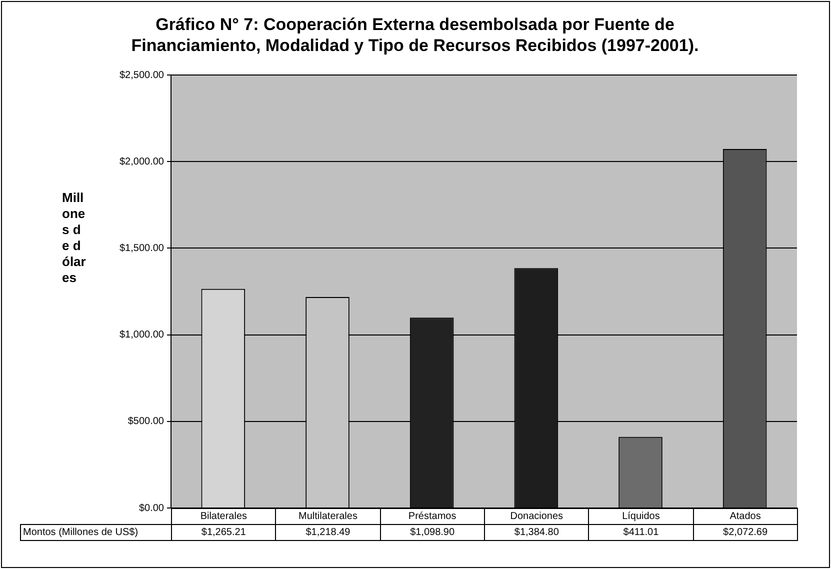  Describe the element at coordinates (328, 532) in the screenshot. I see `data-label: $1,218.49` at that location.